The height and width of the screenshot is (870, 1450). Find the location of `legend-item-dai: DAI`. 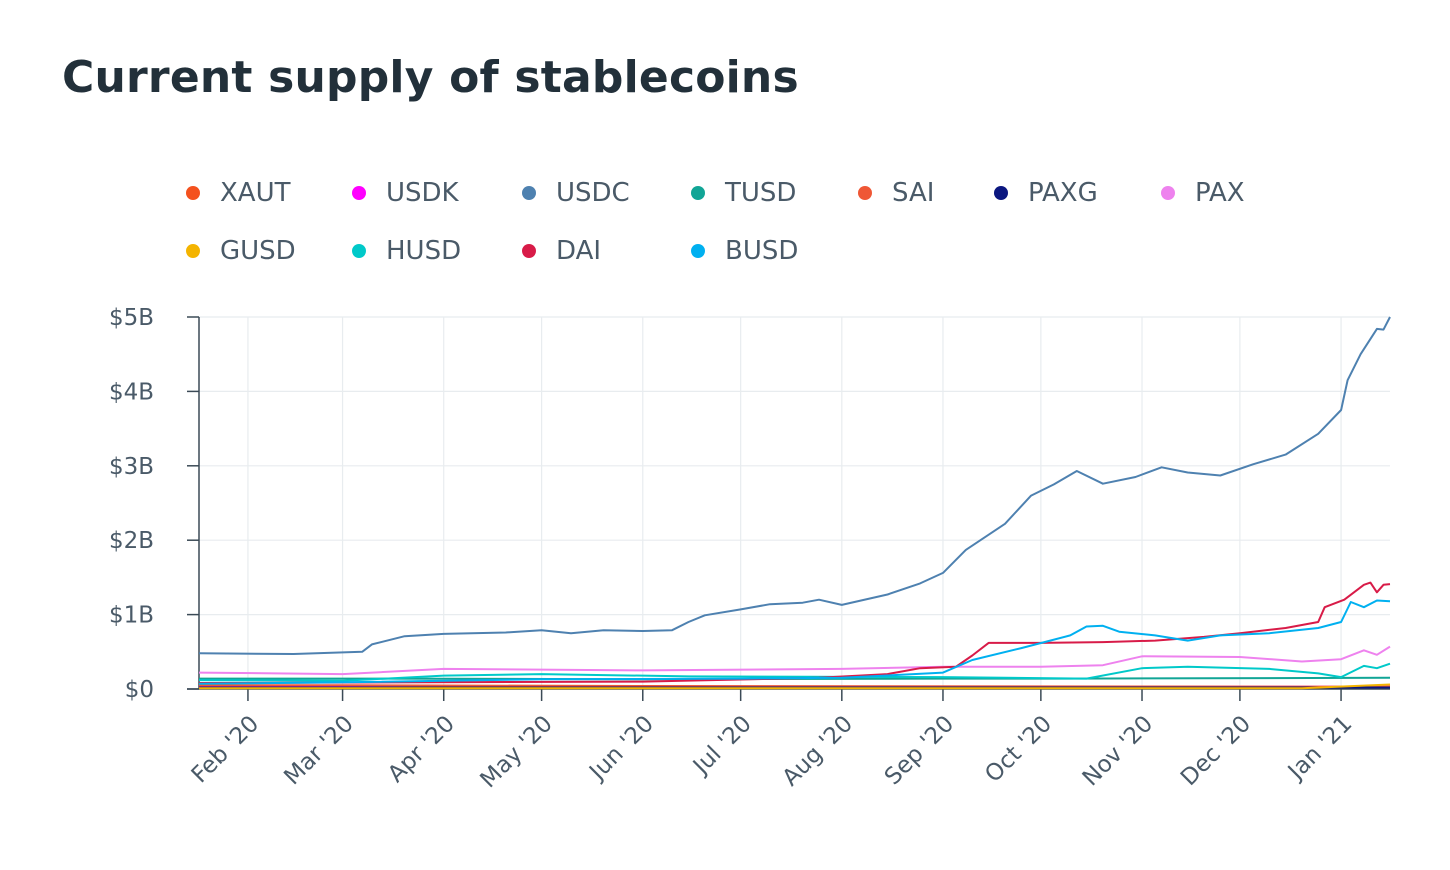

legend-item-dai: DAI is located at coordinates (561, 251).